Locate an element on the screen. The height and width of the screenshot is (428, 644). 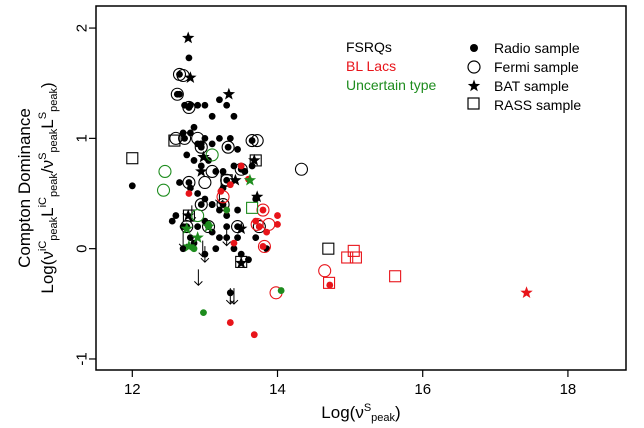
x-tick-label: 14 is located at coordinates (277, 389).